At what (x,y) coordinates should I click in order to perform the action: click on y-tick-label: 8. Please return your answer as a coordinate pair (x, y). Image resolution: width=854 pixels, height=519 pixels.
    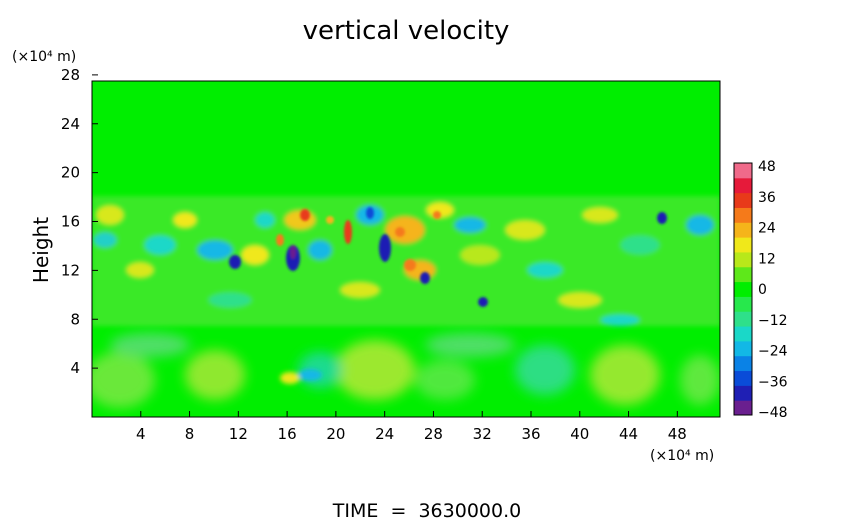
    Looking at the image, I should click on (75, 319).